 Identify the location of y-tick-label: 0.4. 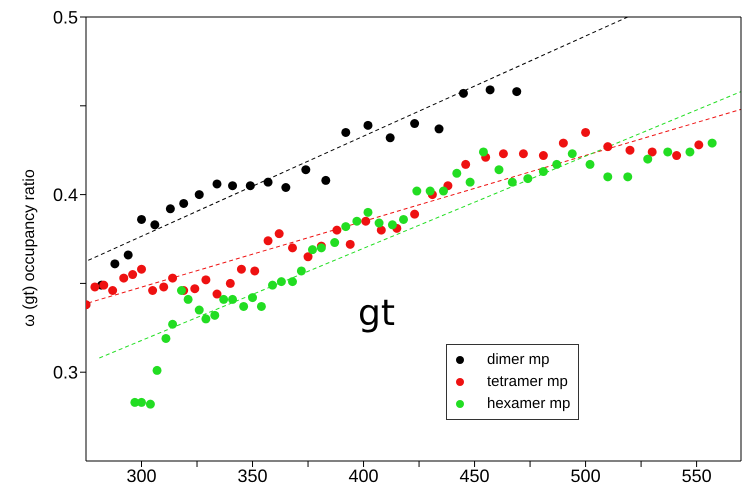
(65, 194).